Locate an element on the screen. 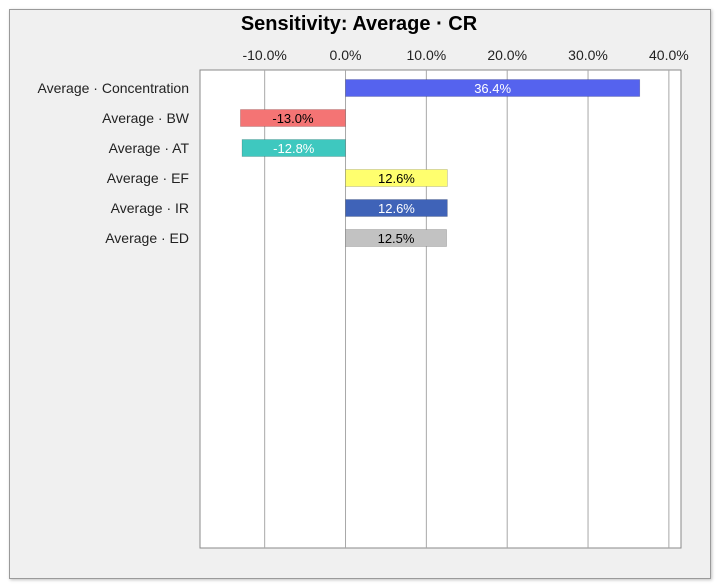  category-label: Average · AT is located at coordinates (149, 148).